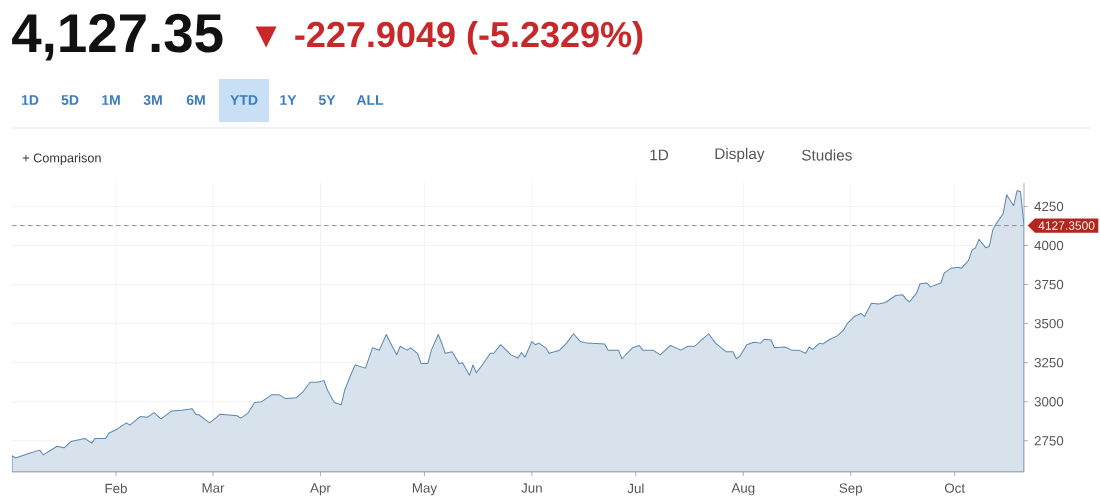 This screenshot has height=501, width=1100. I want to click on text: Display, so click(740, 155).